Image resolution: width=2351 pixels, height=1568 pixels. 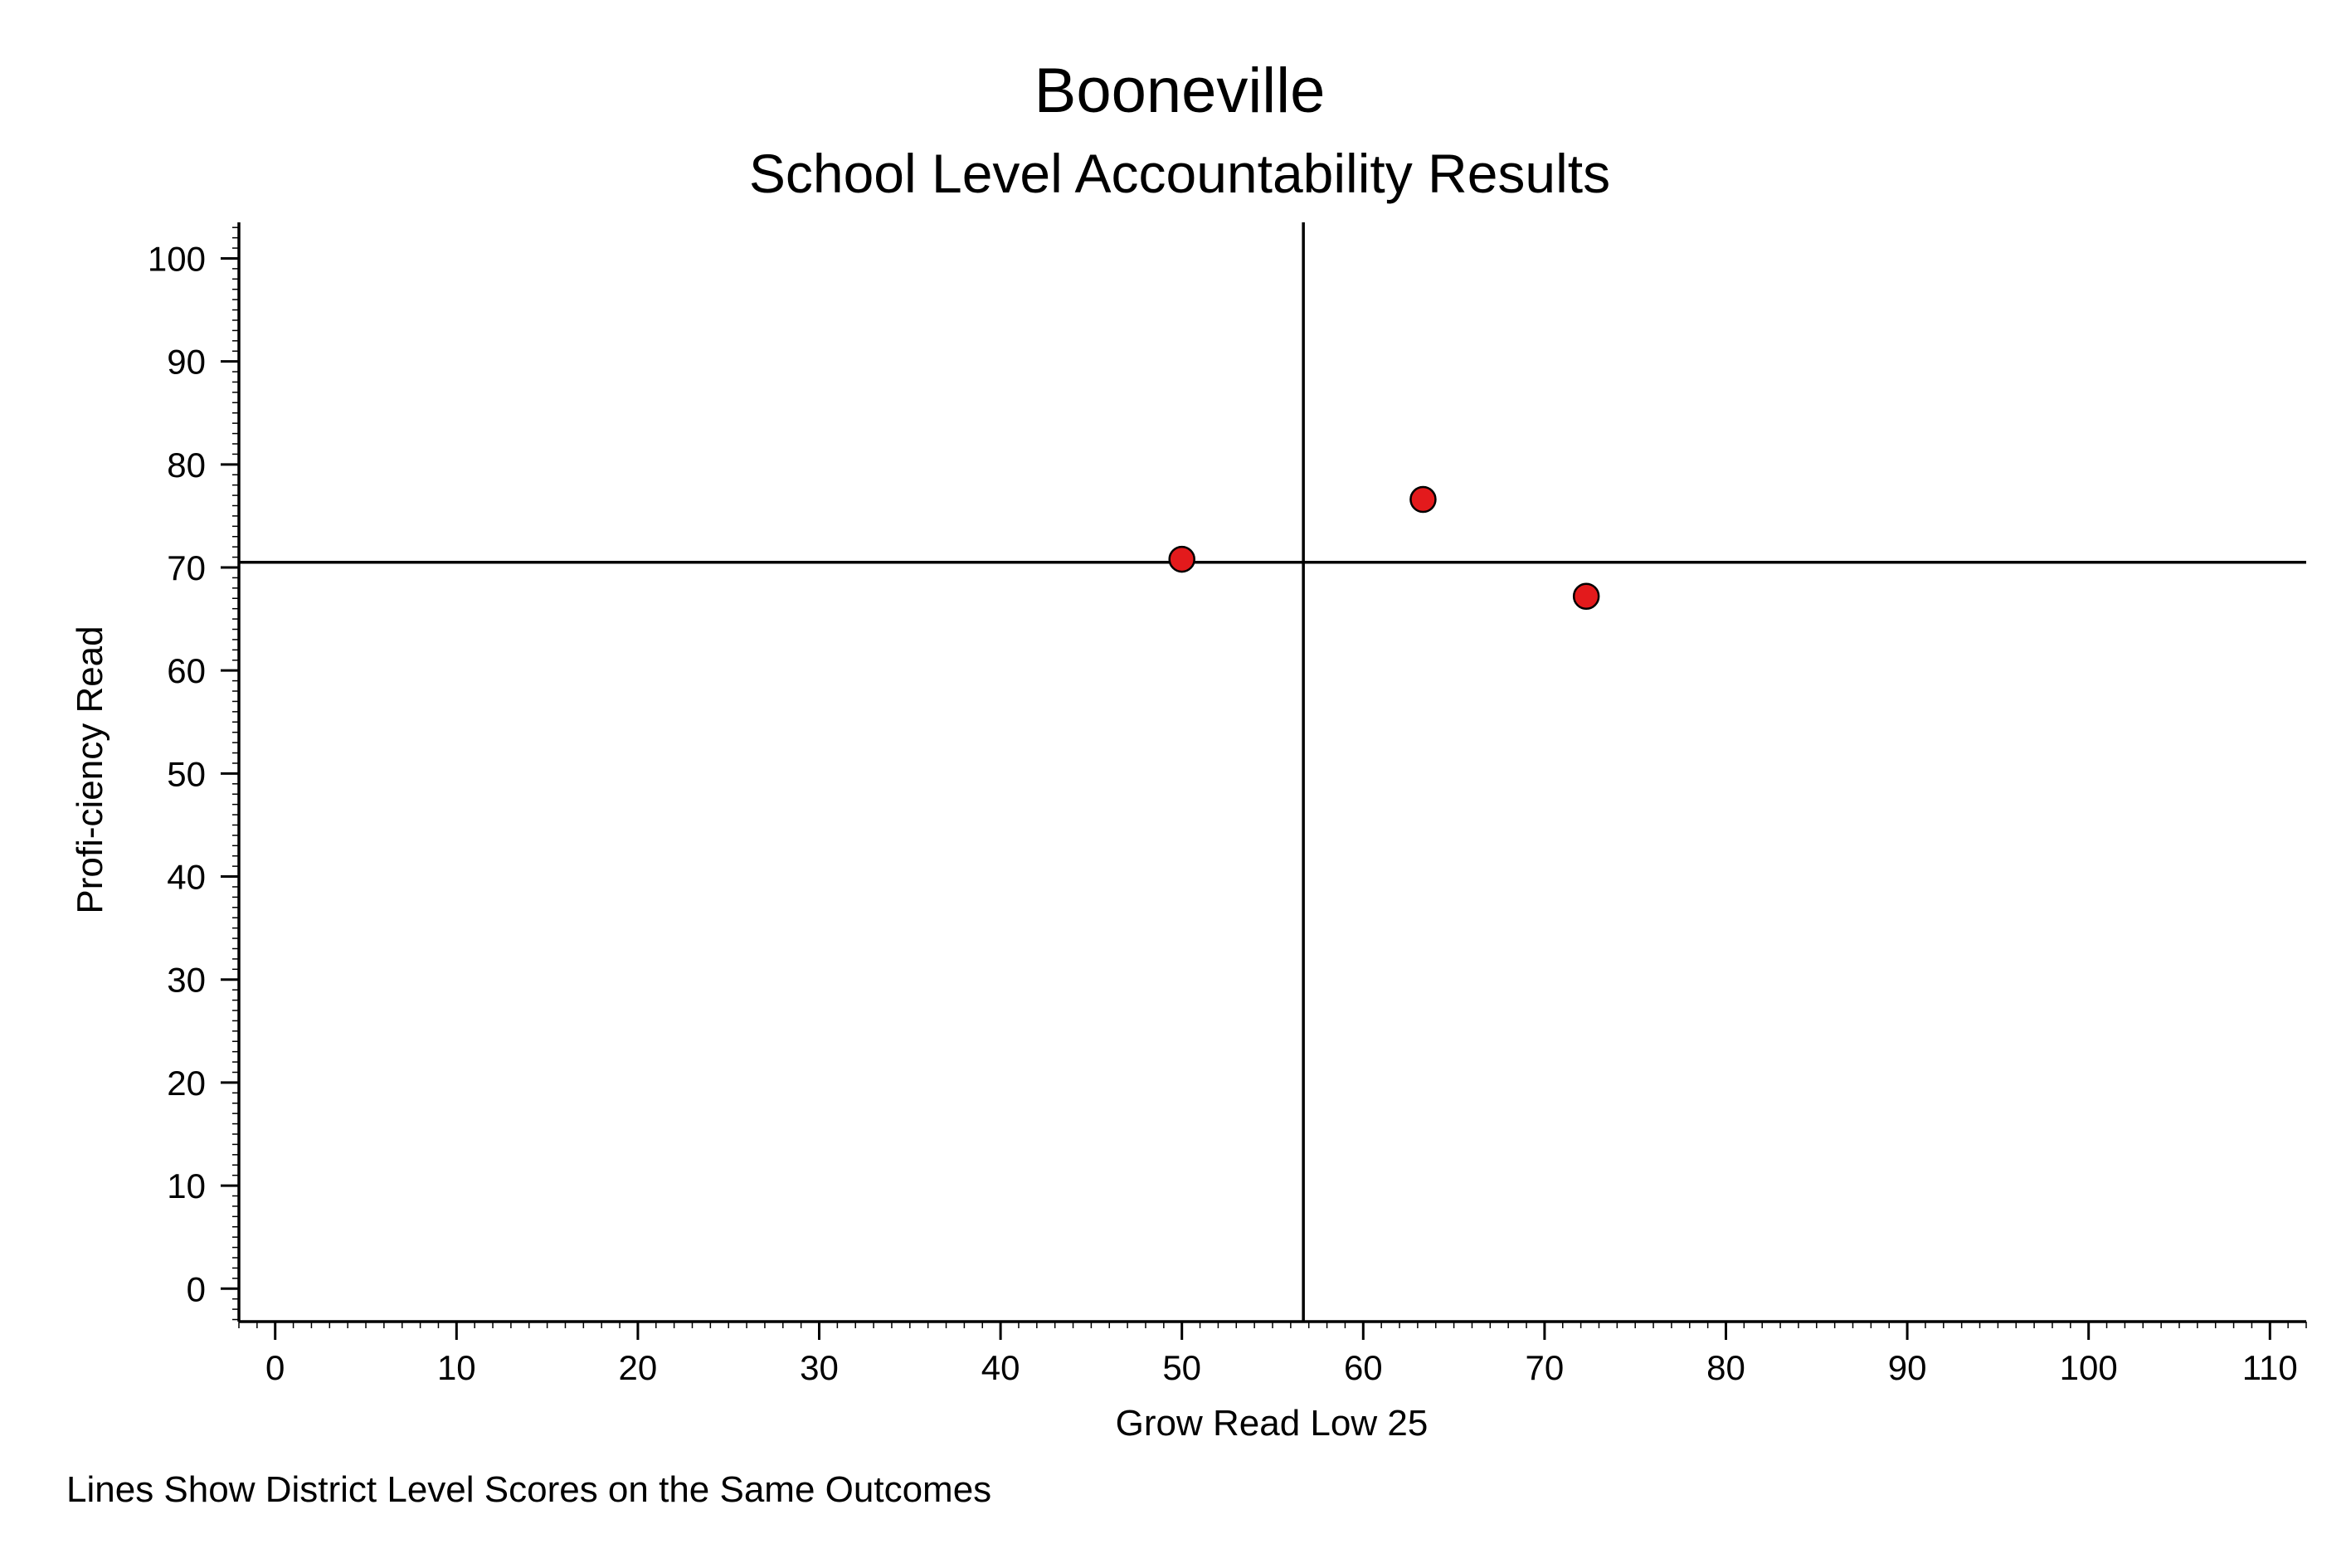 I want to click on x-tick-label: 0, so click(x=275, y=1367).